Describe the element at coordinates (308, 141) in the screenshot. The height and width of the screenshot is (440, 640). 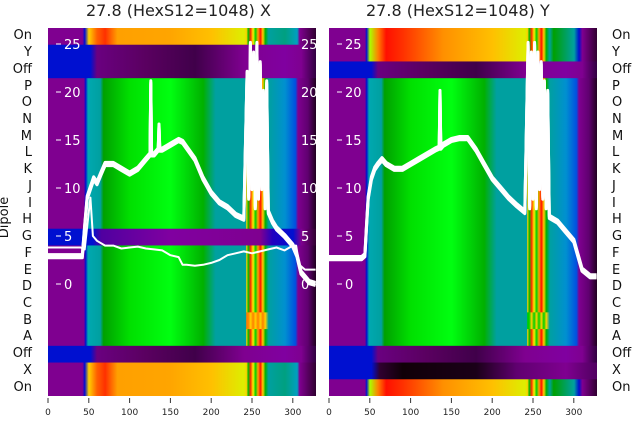
I see `inner-y-tick-label-right: 15` at that location.